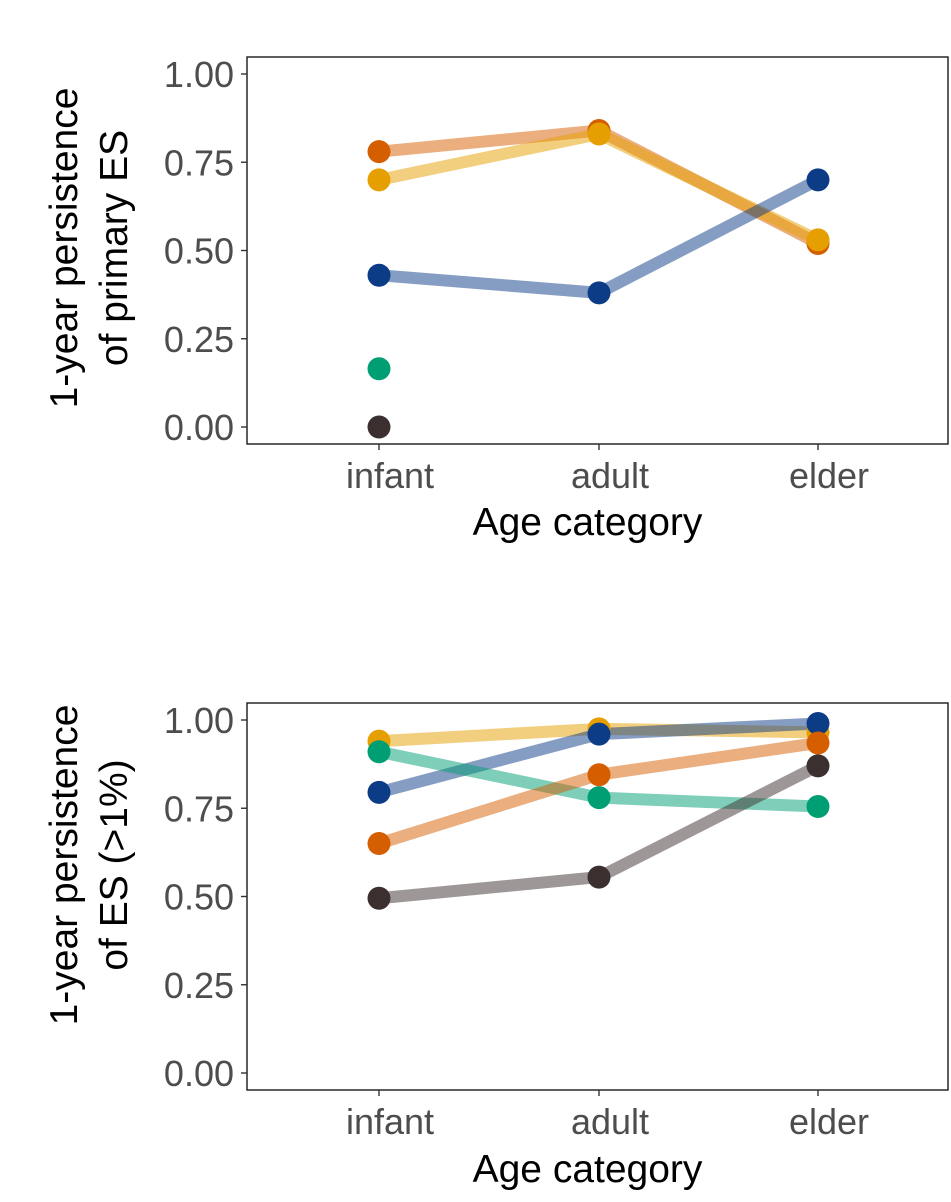 Image resolution: width=951 pixels, height=1202 pixels. Describe the element at coordinates (818, 806) in the screenshot. I see `point-green-elder` at that location.